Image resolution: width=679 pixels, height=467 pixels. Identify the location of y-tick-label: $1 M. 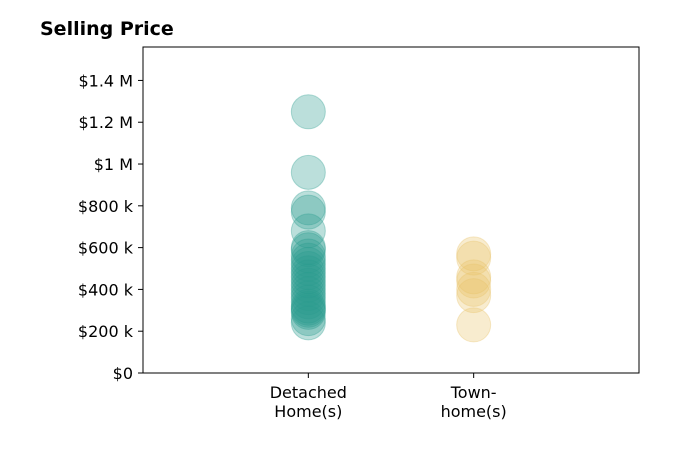
(113, 164).